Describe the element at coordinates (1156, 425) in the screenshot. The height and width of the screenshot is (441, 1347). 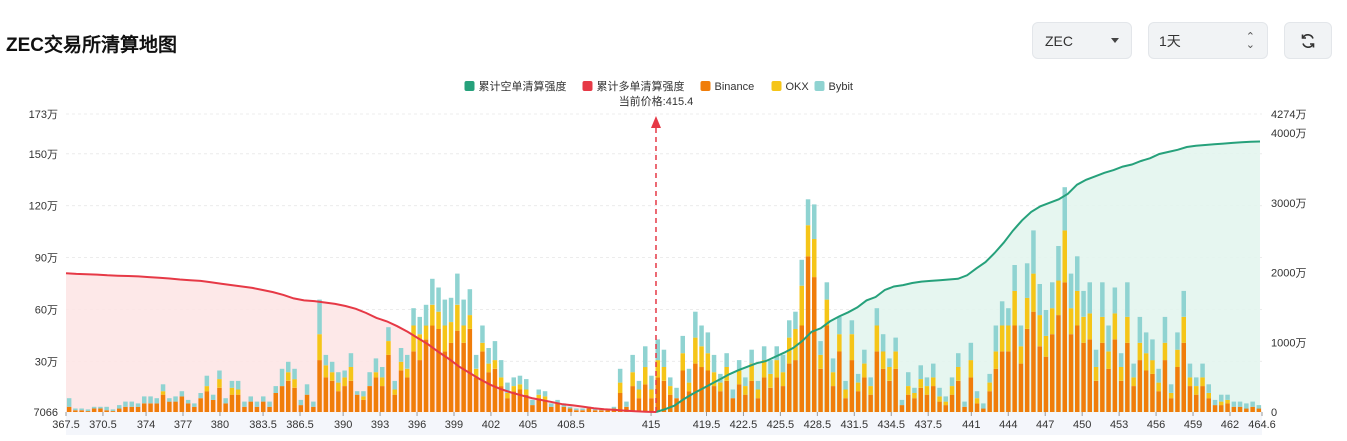
I see `x-tick-label: 456` at that location.